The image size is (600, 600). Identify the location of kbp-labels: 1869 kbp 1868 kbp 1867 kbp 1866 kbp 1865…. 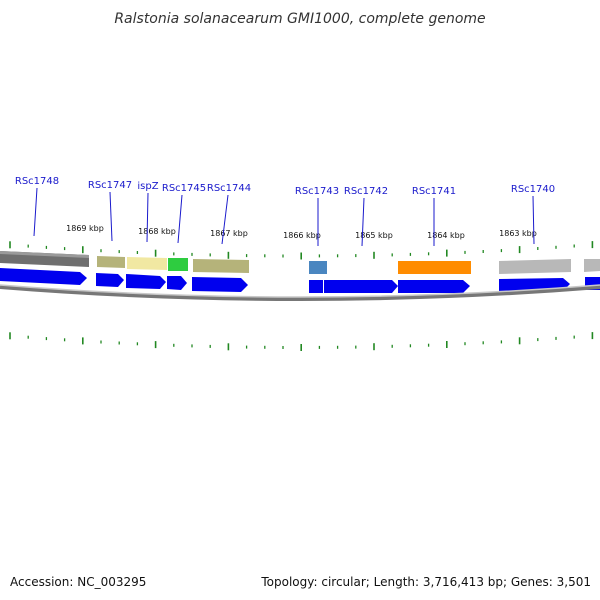
(301, 232).